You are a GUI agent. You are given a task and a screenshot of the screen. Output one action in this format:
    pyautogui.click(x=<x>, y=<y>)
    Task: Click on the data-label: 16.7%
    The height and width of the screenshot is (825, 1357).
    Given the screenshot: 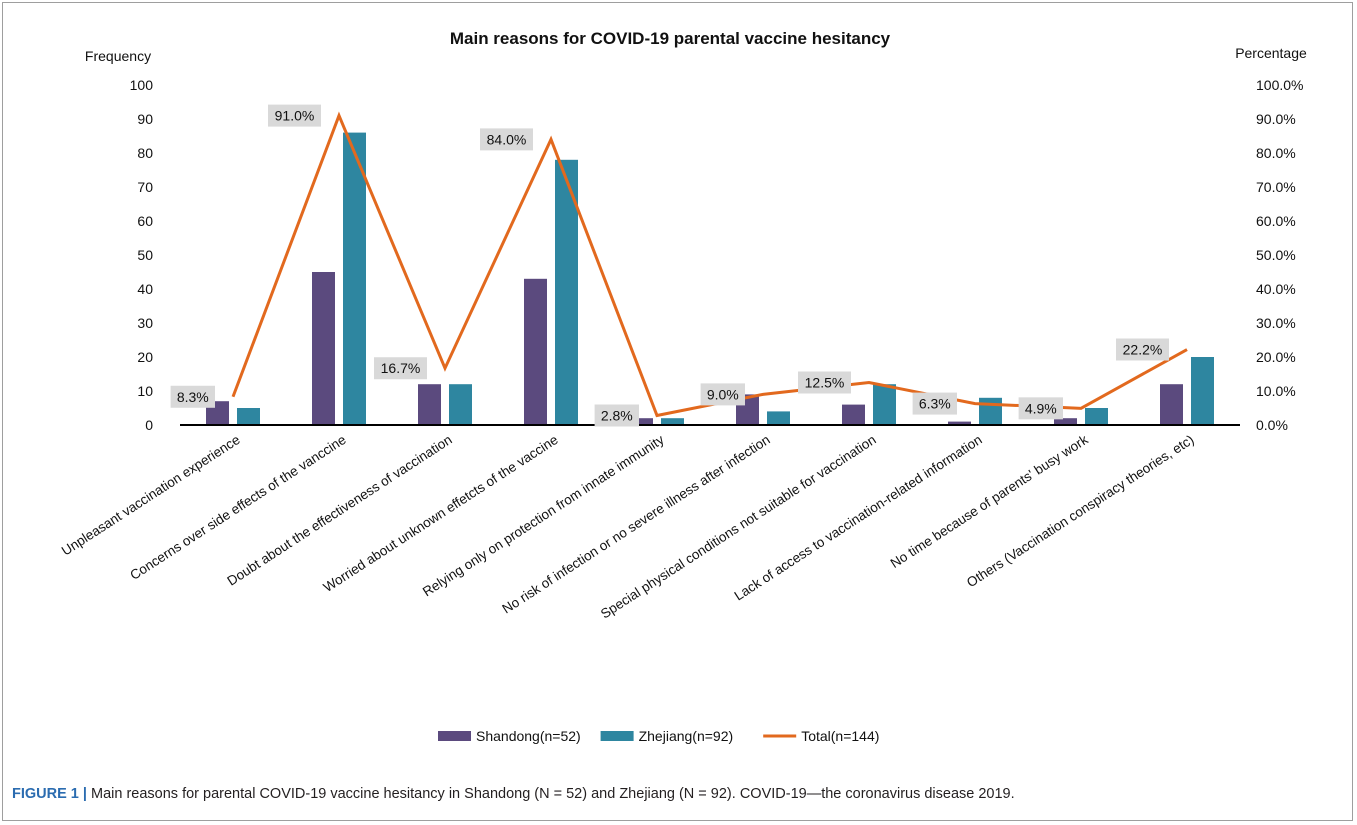 What is the action you would take?
    pyautogui.click(x=400, y=368)
    